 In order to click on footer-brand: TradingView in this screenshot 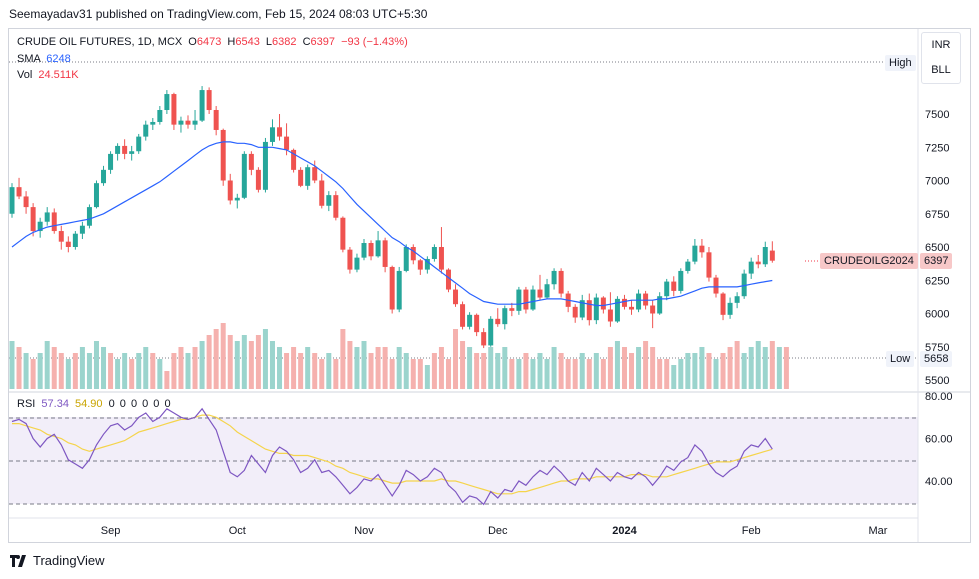, I will do `click(57, 560)`.